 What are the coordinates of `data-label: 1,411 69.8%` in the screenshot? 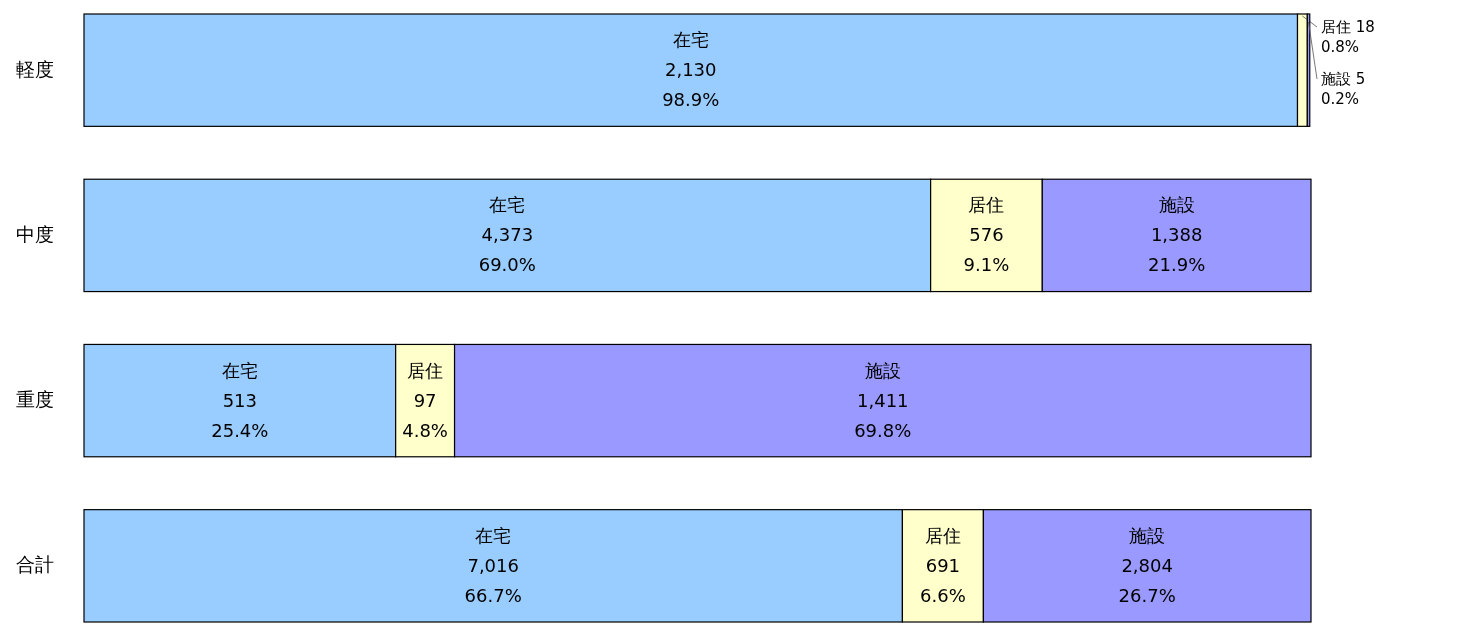 It's located at (883, 415).